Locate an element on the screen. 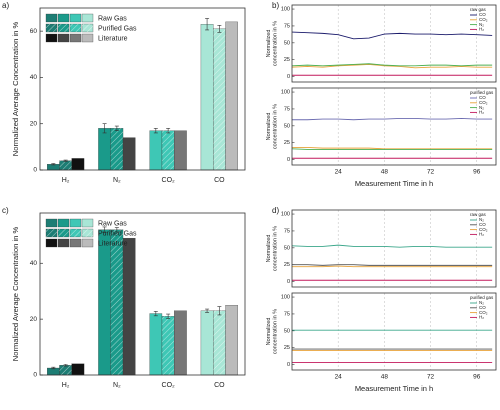 This screenshot has width=500, height=410. panel-label: b) is located at coordinates (275, 5).